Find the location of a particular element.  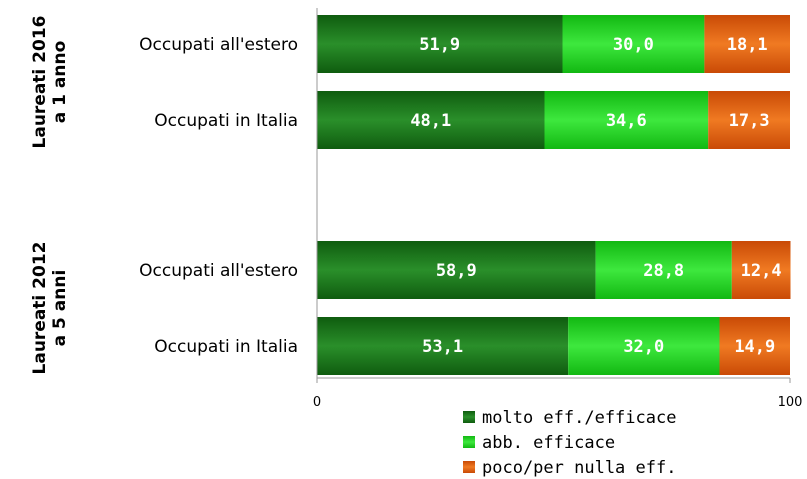

data-label: 32,0 is located at coordinates (643, 347).